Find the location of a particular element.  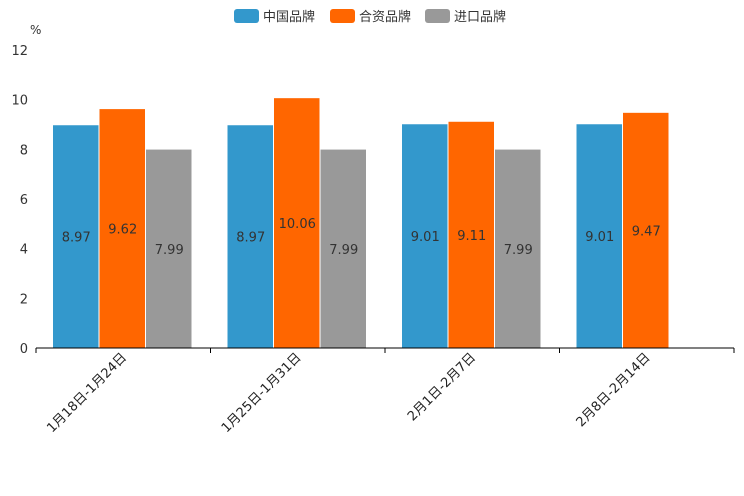

x-category-label: 2月1日-2月7日 is located at coordinates (442, 387).